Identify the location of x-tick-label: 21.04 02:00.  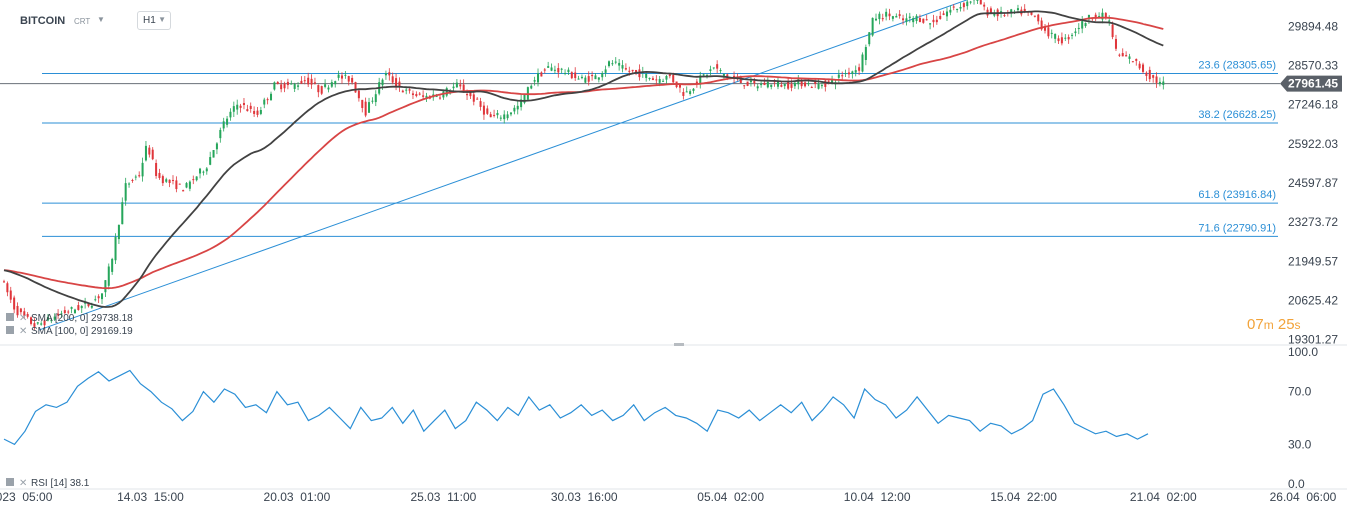
(1163, 497).